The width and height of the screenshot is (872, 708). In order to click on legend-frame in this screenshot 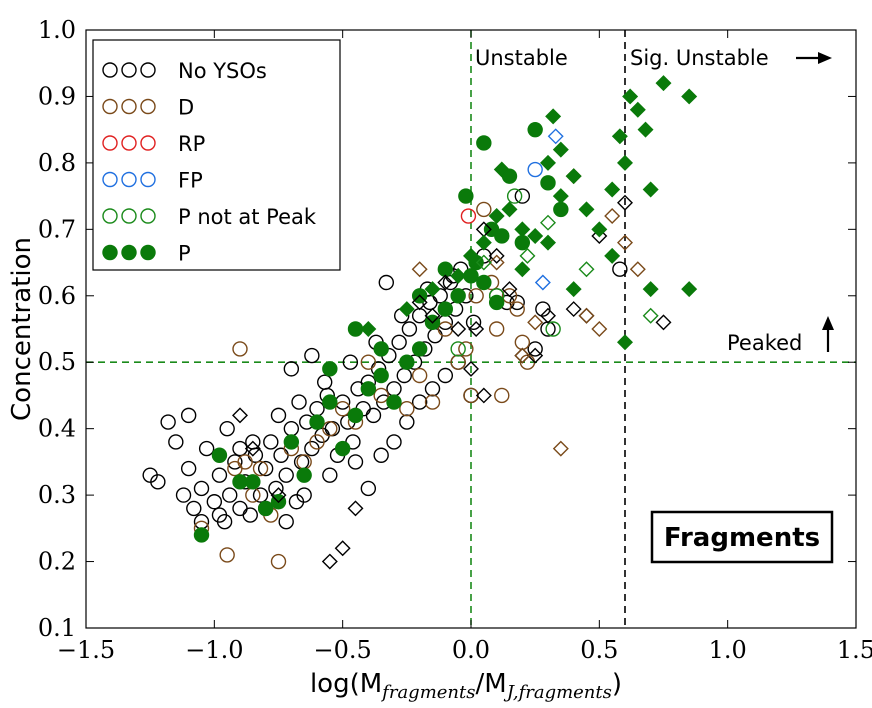, I will do `click(216, 155)`.